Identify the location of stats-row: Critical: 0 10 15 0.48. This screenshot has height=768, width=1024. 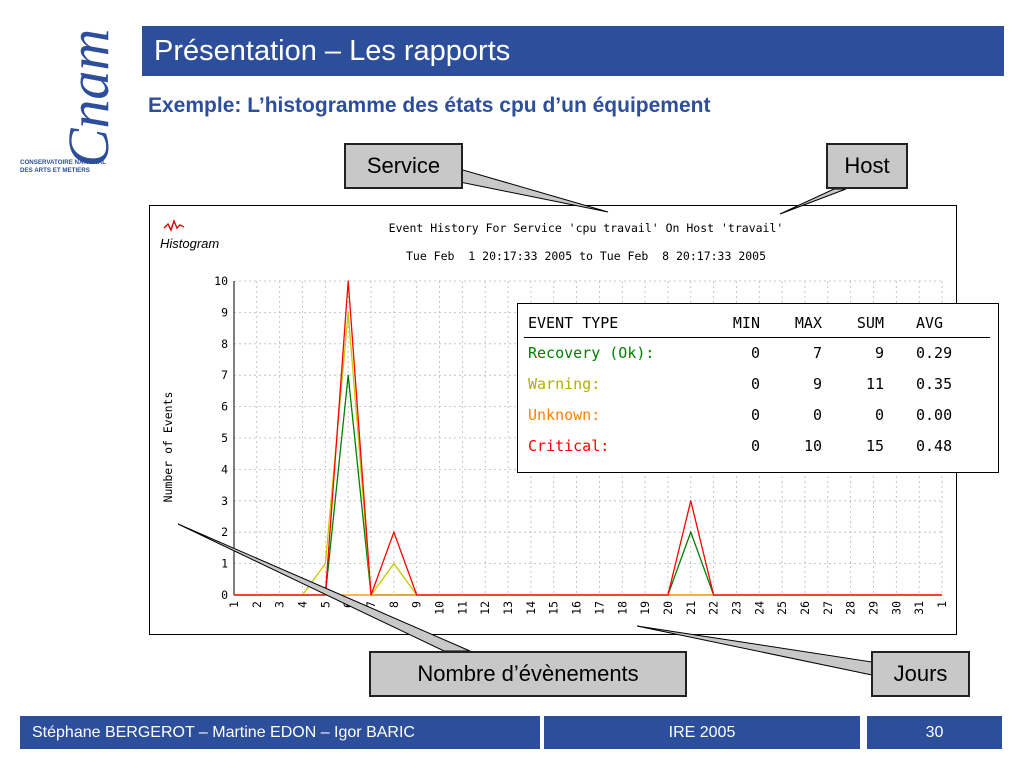
(758, 449).